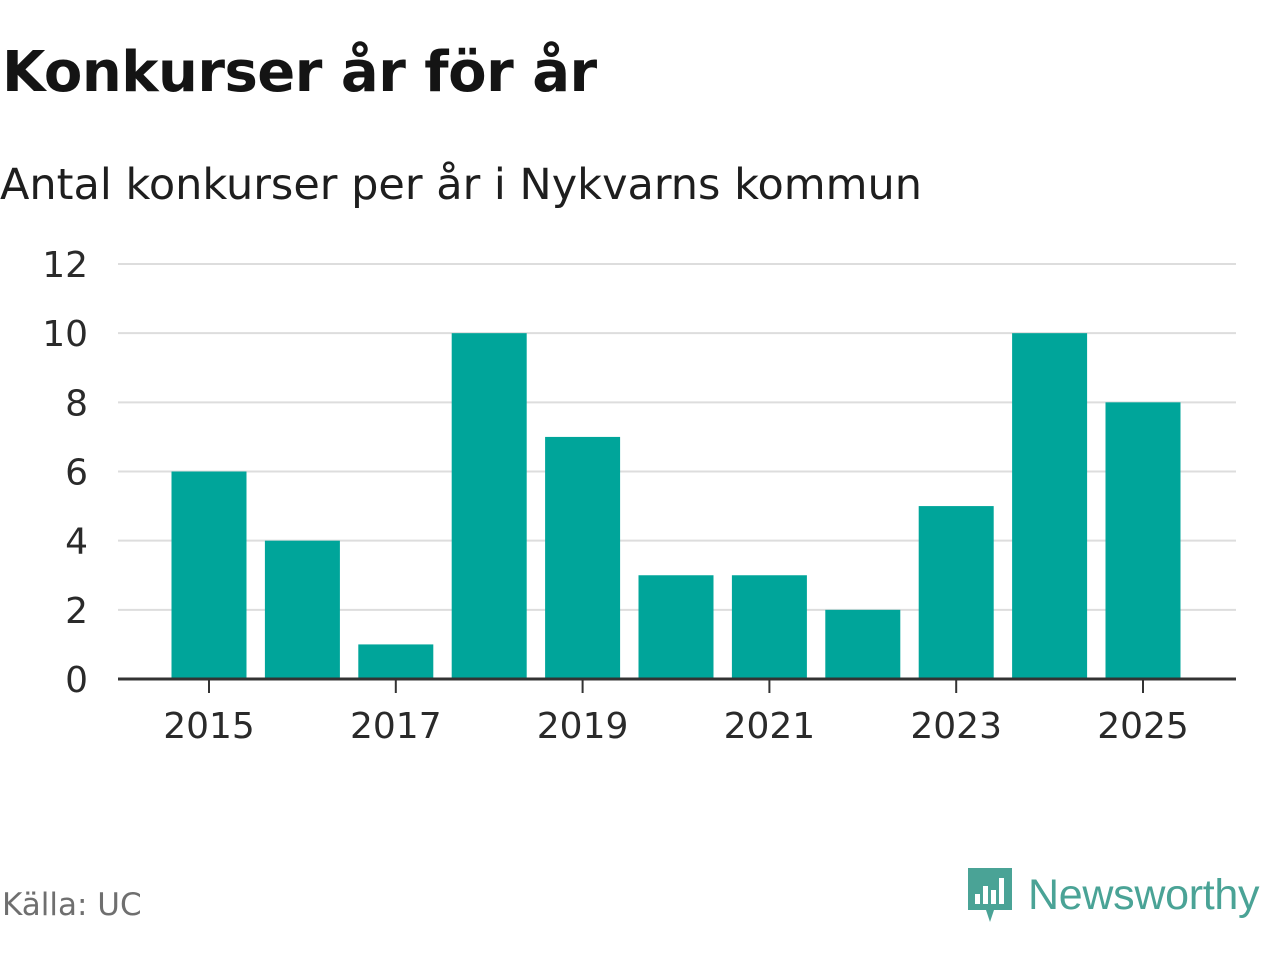  Describe the element at coordinates (76, 403) in the screenshot. I see `y-tick-label: 8` at that location.